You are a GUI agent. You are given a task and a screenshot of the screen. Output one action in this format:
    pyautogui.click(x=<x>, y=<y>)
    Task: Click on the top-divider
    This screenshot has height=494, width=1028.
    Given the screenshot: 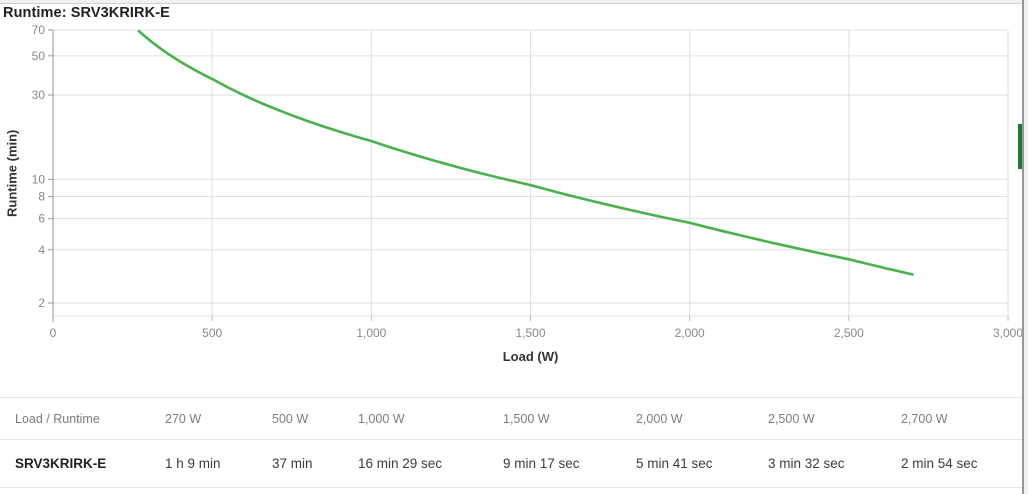 What is the action you would take?
    pyautogui.click(x=514, y=2)
    